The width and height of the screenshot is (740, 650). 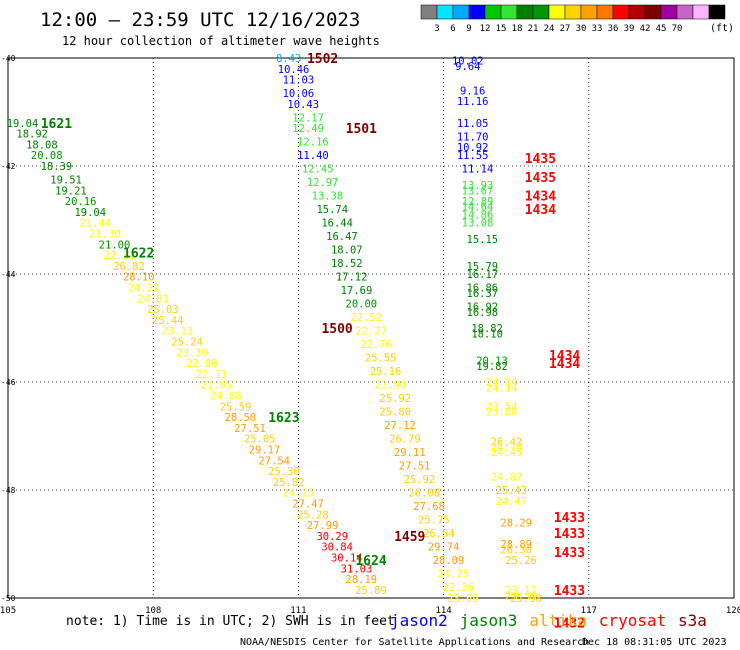 I want to click on wave-height-label: 20.13, so click(x=492, y=361).